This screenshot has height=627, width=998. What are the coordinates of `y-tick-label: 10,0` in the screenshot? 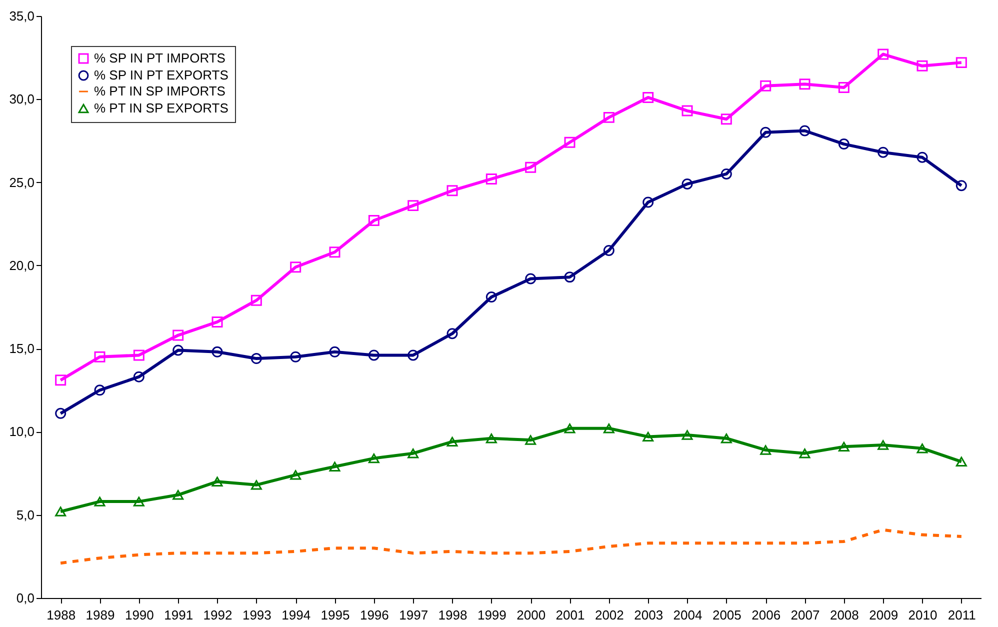 It's located at (21, 432).